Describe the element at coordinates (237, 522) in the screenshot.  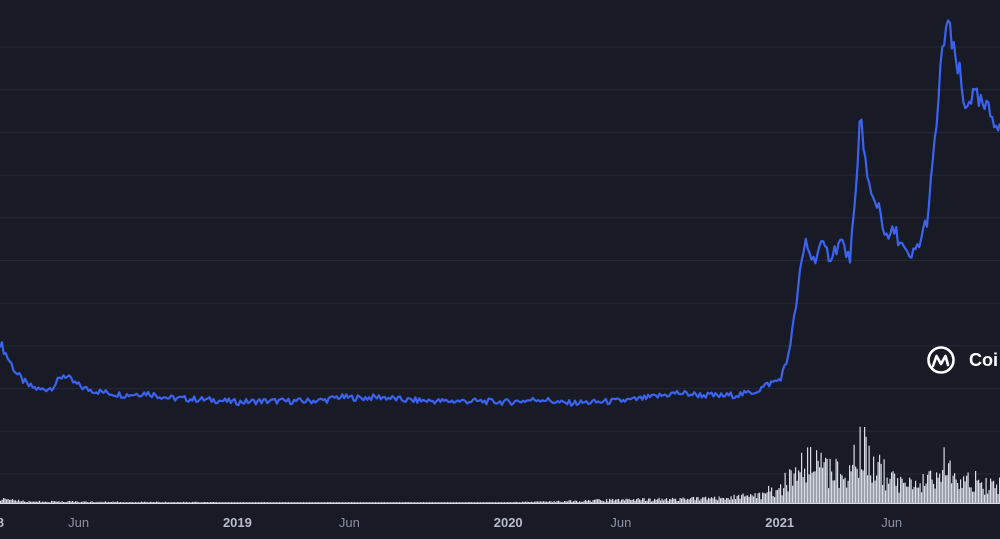
I see `x-tick-label: 2019` at that location.